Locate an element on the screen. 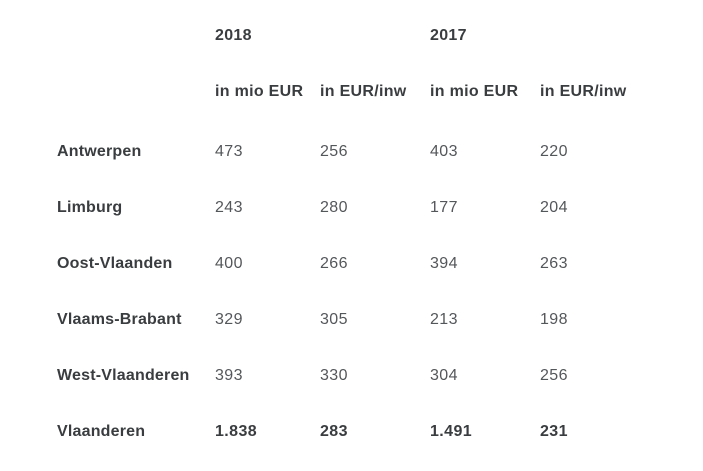 Image resolution: width=703 pixels, height=471 pixels. cell-value: 204 is located at coordinates (554, 207).